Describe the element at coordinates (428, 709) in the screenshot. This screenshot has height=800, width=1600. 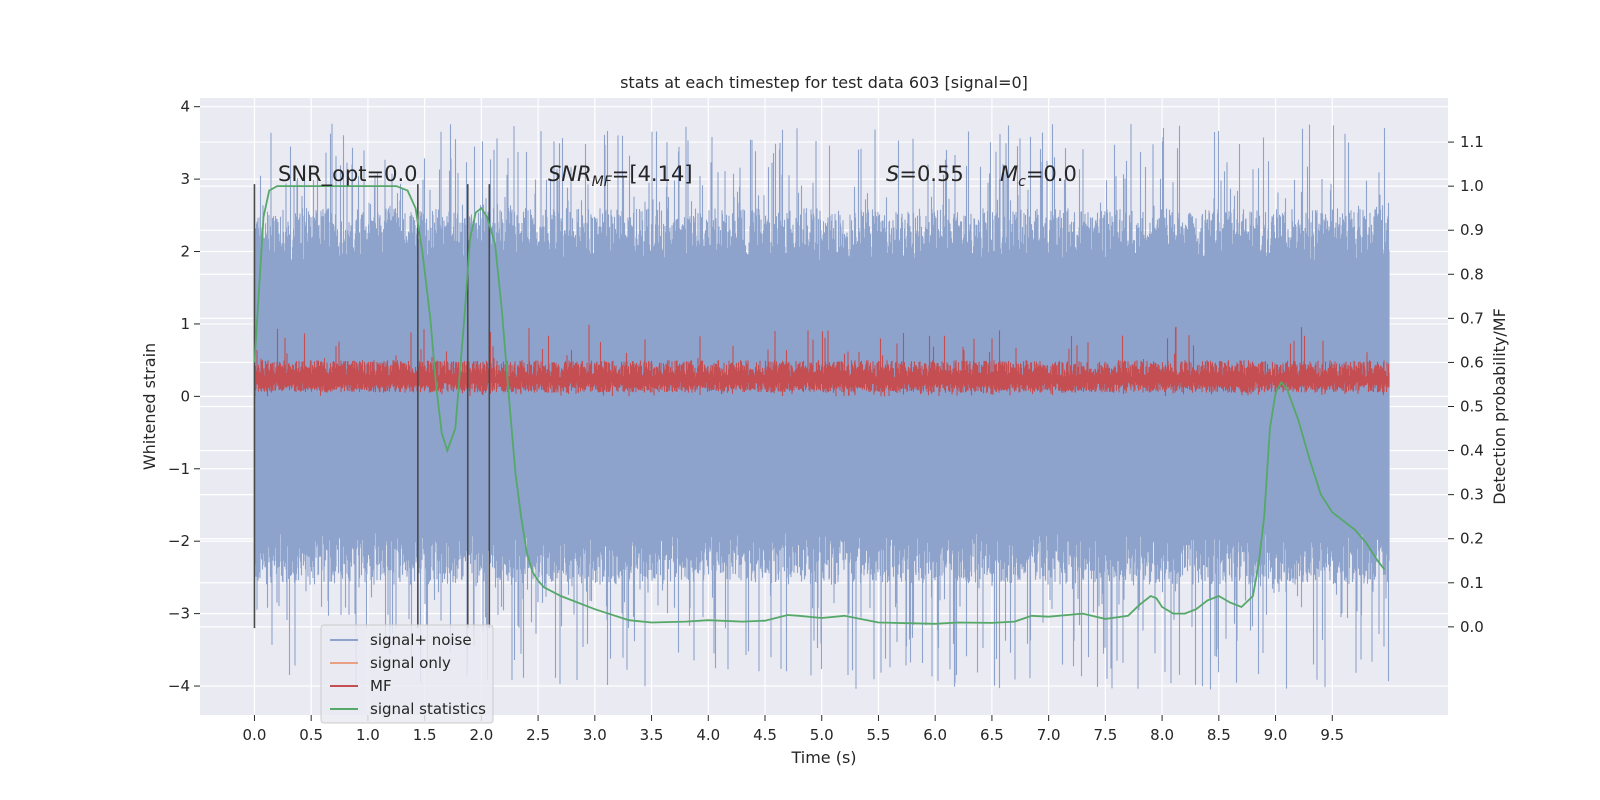
I see `legend-label: signal statistics` at that location.